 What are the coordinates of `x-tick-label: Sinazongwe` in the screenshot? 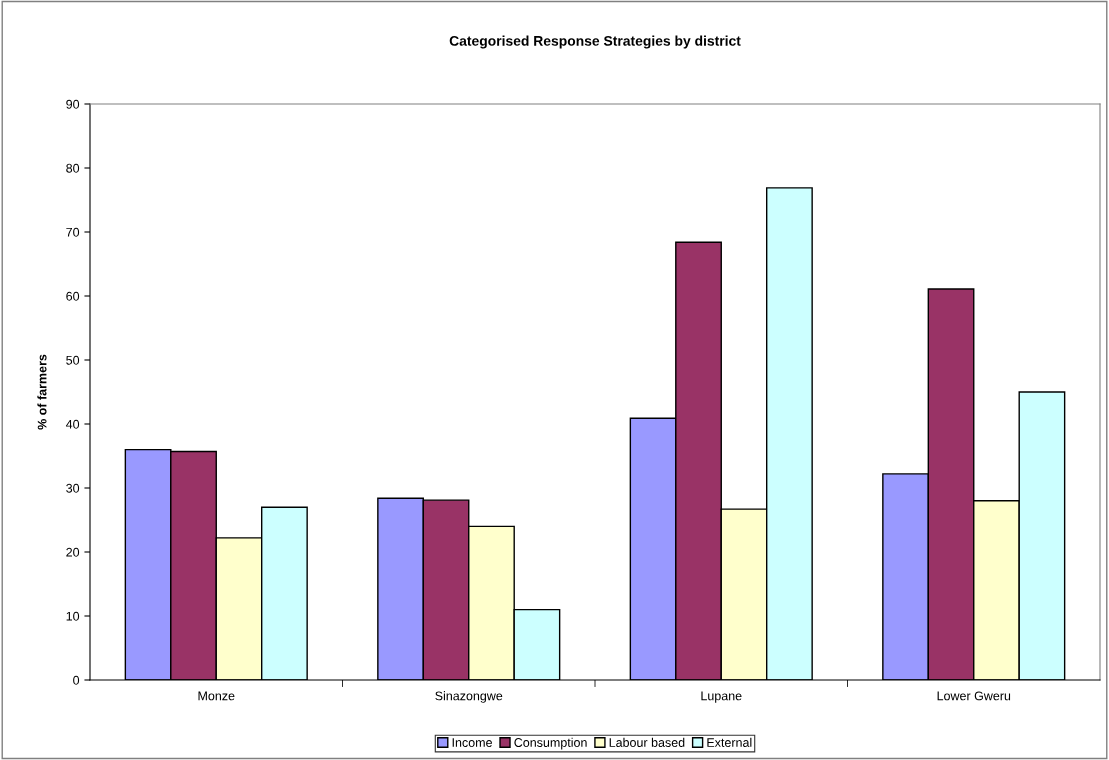 It's located at (469, 697).